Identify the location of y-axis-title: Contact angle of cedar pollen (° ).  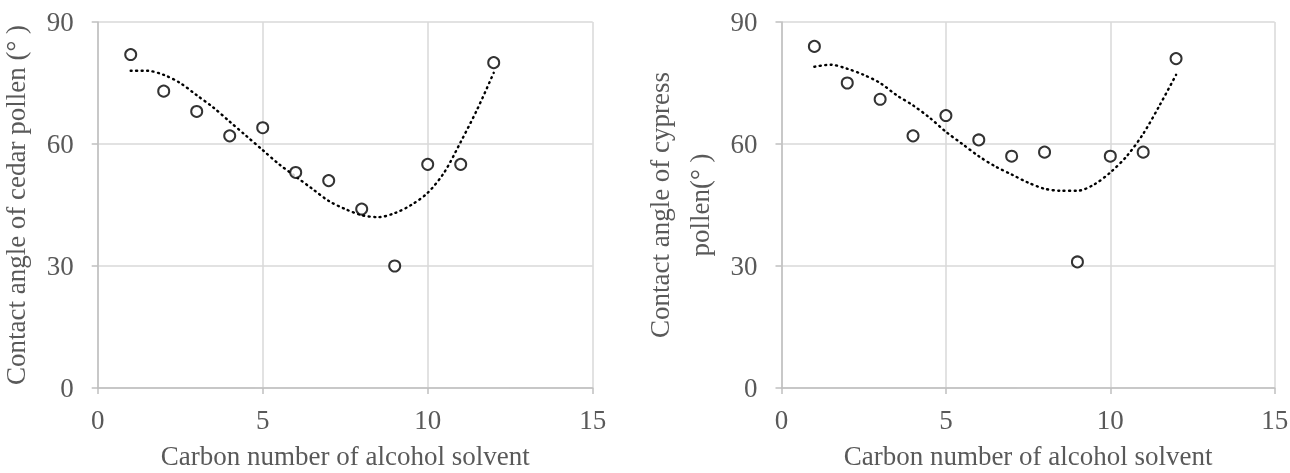
(15, 205).